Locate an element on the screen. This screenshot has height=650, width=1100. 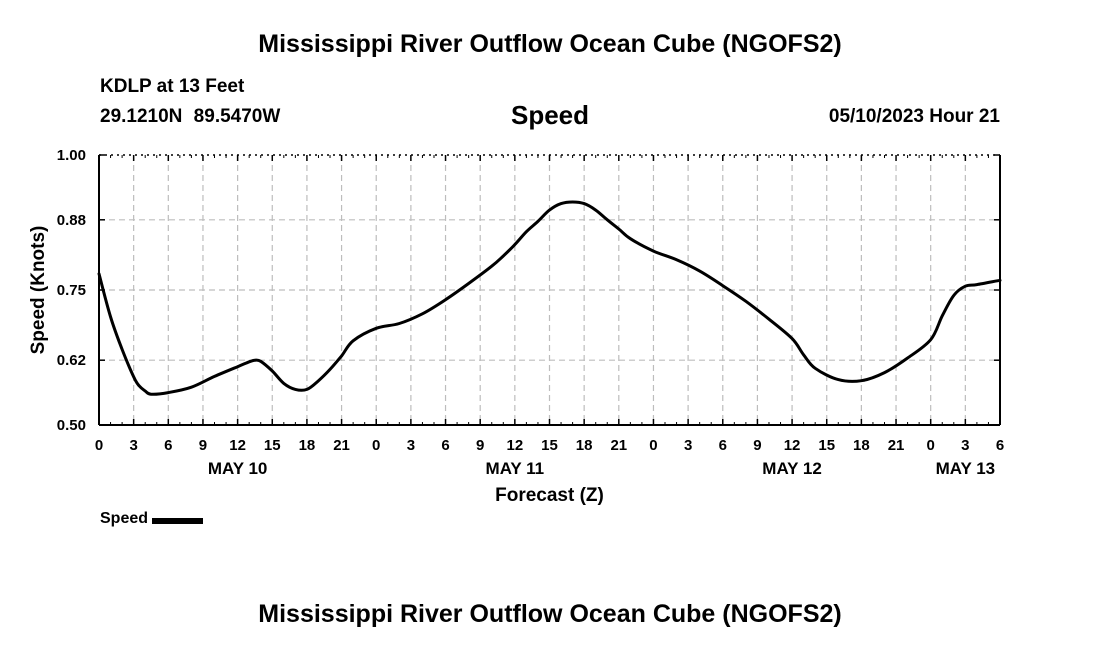
date-label: MAY 13 is located at coordinates (966, 468).